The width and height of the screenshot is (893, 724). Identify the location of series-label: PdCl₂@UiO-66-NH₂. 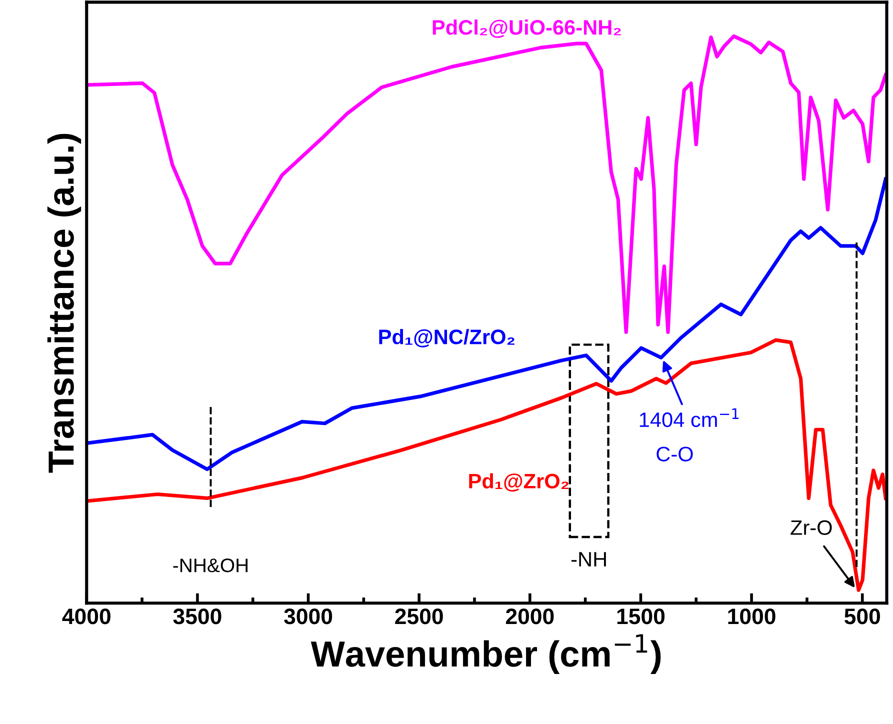
(526, 29).